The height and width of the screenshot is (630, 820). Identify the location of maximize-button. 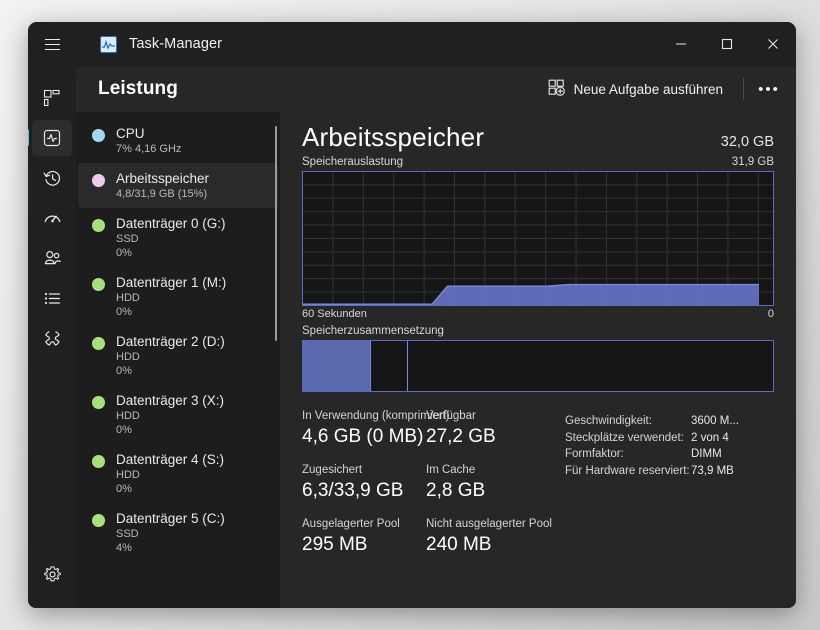
(727, 44).